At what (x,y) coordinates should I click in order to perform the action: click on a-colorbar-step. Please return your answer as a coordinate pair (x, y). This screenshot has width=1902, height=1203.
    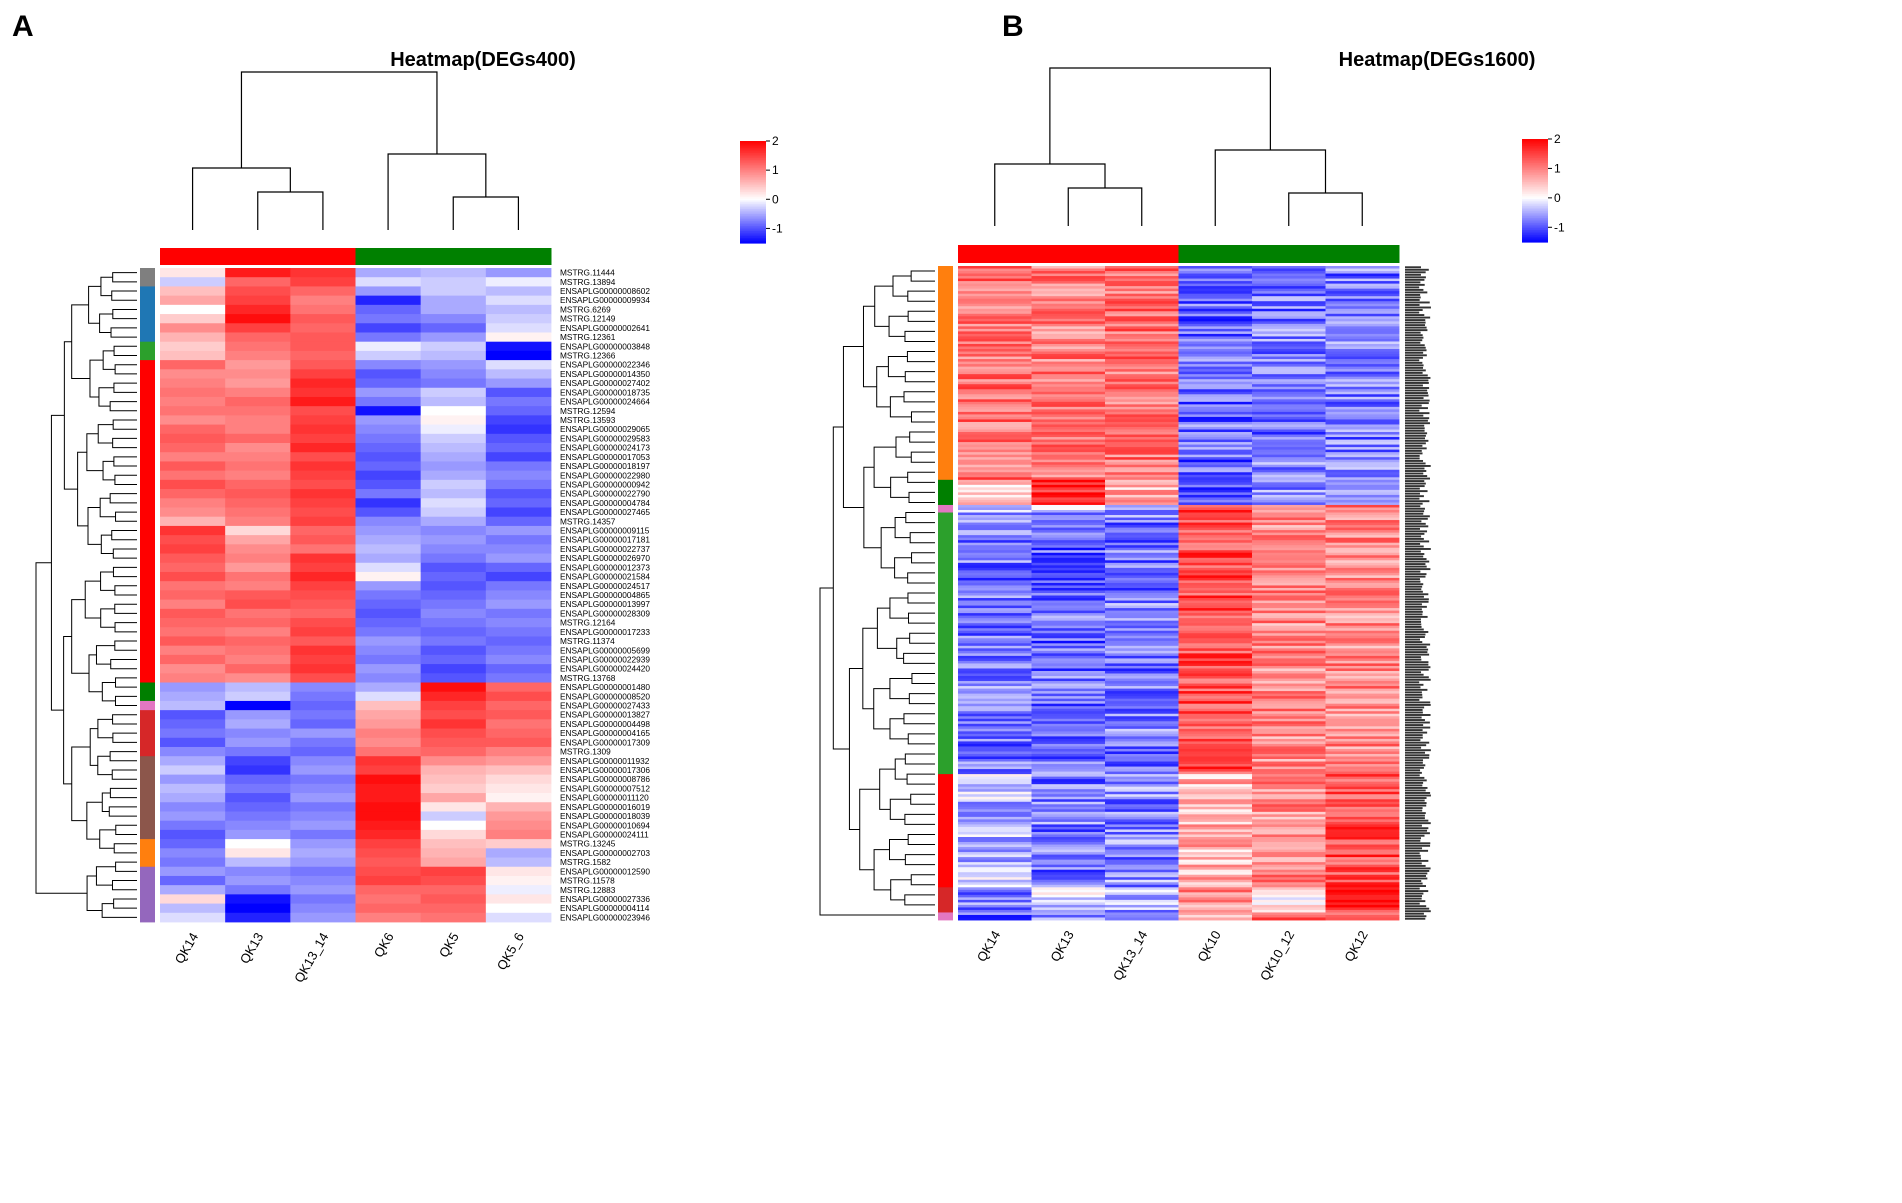
    Looking at the image, I should click on (753, 193).